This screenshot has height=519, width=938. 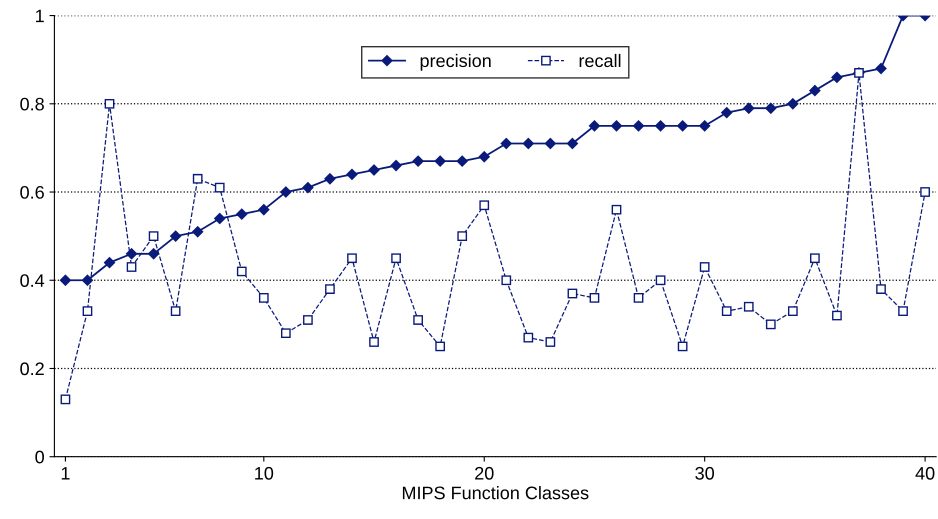 What do you see at coordinates (39, 457) in the screenshot?
I see `y-tick-label: 0` at bounding box center [39, 457].